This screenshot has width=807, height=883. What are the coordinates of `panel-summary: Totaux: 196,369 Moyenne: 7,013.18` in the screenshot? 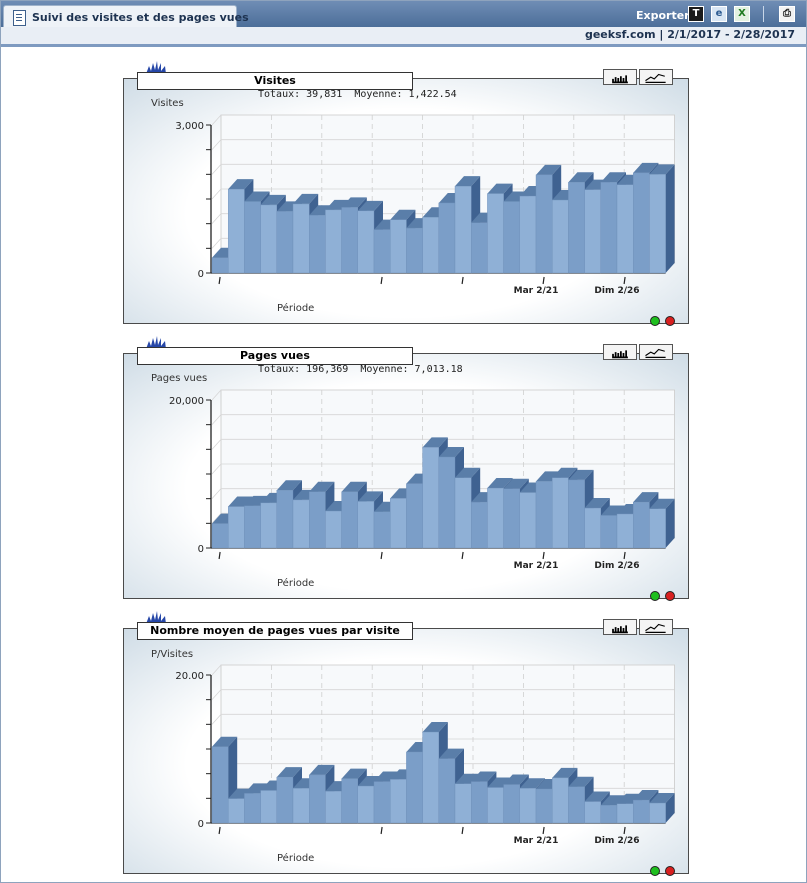 It's located at (360, 369).